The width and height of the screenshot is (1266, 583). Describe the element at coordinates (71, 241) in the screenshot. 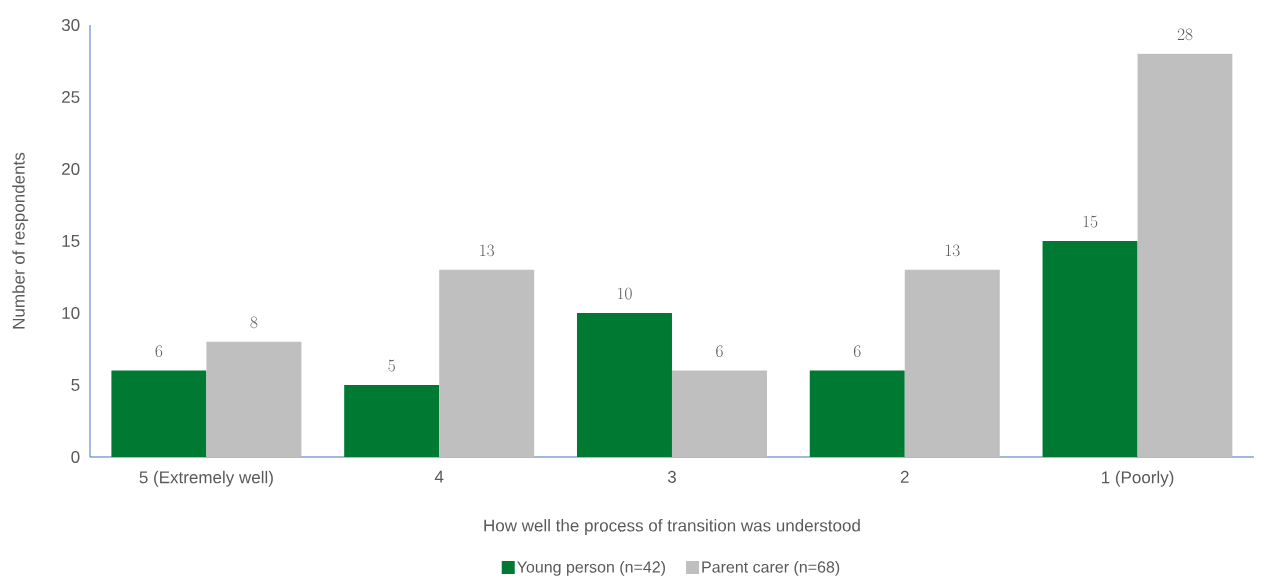

I see `y-tick-label: 15` at that location.